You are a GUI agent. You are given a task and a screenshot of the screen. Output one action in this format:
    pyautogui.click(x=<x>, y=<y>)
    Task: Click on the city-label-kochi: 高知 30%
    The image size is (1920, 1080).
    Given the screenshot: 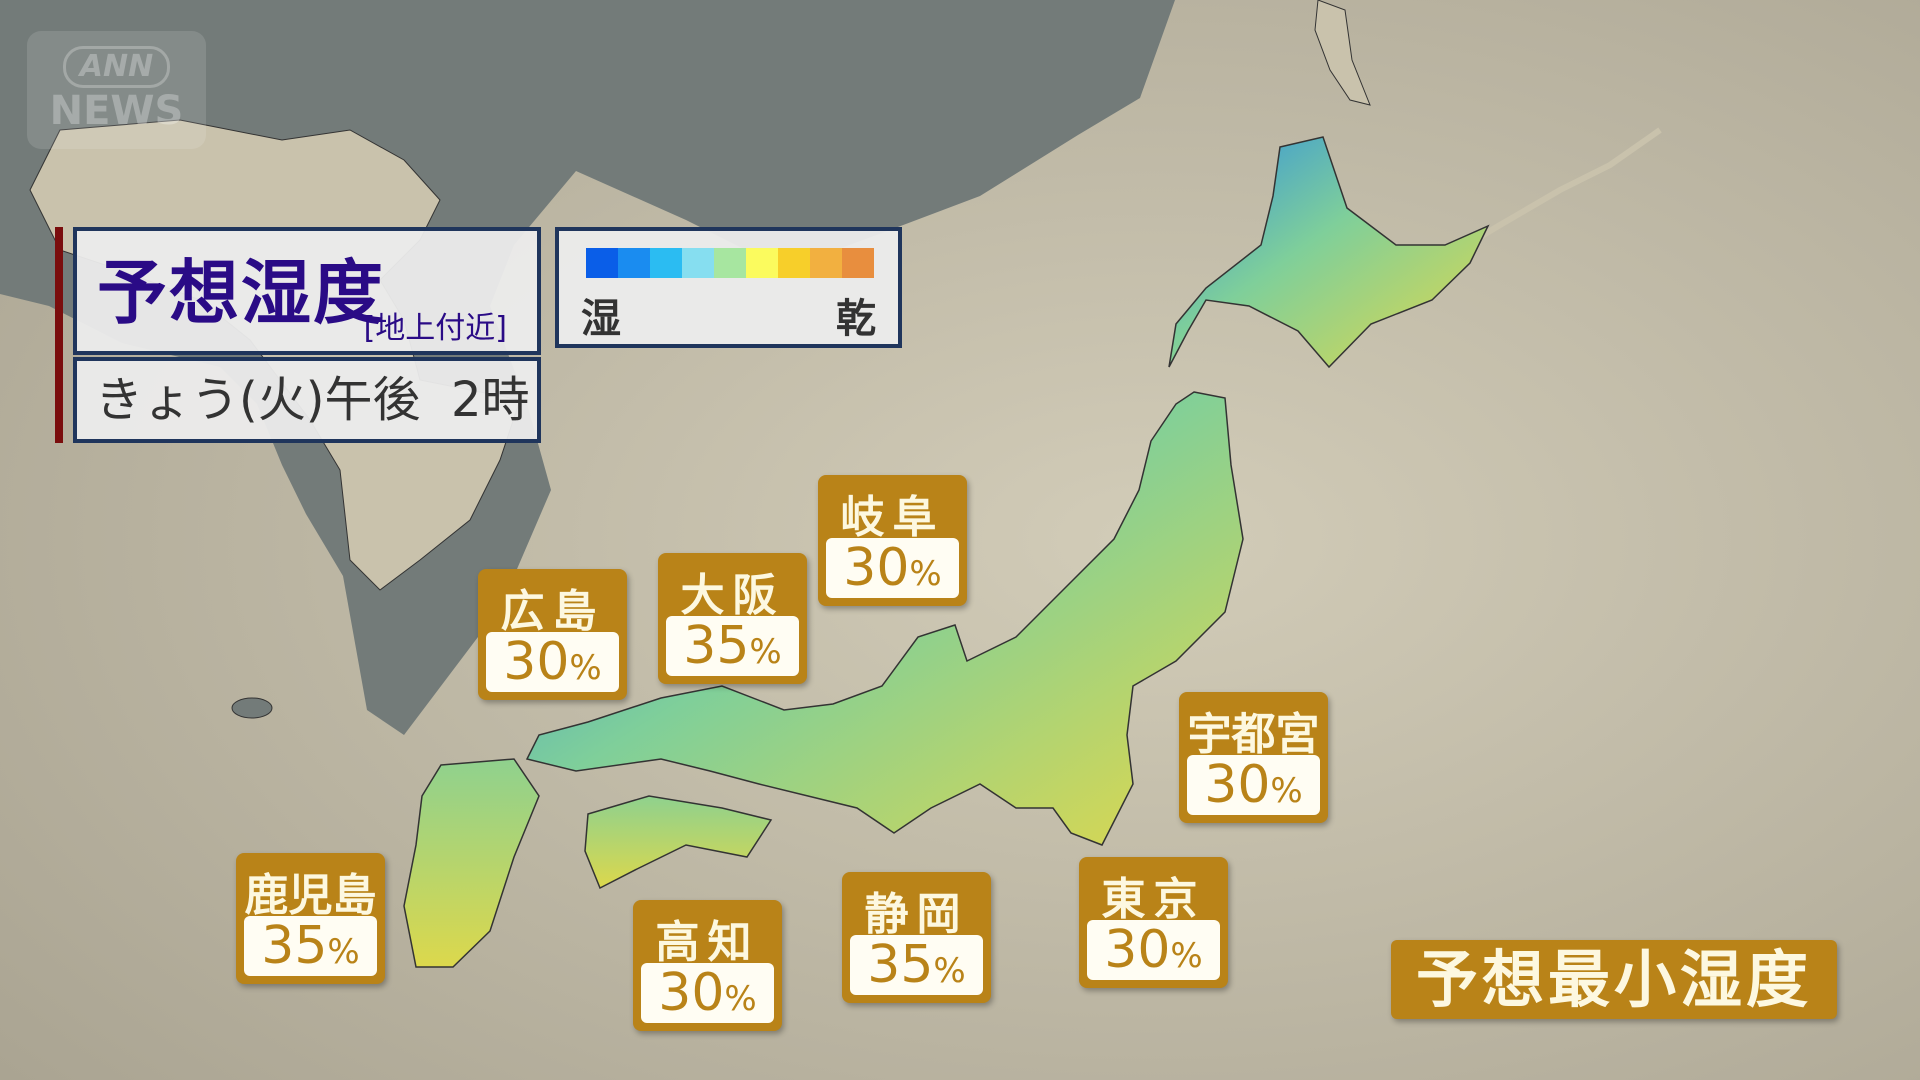 What is the action you would take?
    pyautogui.click(x=707, y=965)
    